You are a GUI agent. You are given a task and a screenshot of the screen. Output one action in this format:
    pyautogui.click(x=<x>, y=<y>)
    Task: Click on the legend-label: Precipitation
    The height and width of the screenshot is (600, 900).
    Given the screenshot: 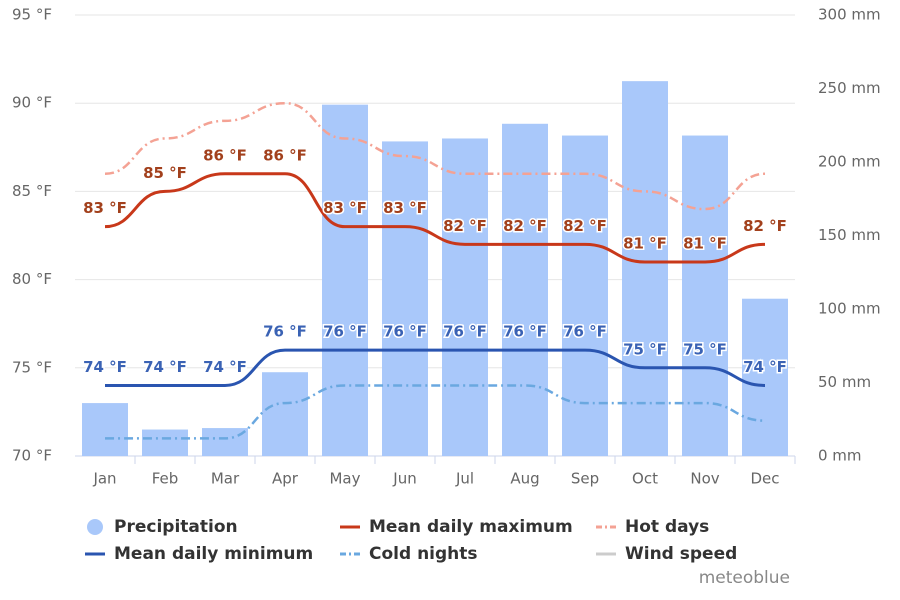 What is the action you would take?
    pyautogui.click(x=176, y=527)
    